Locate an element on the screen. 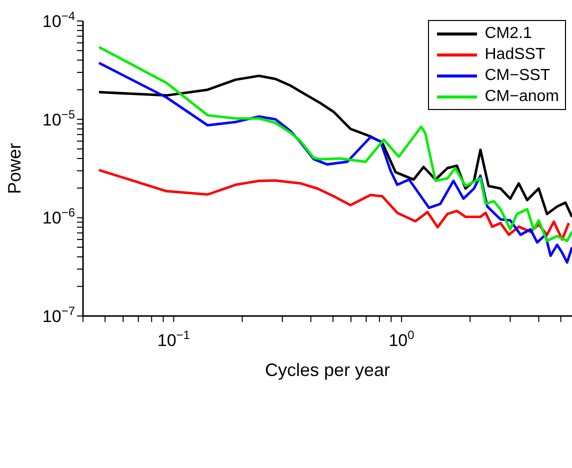 This screenshot has height=468, width=572. legend-label: HadSST is located at coordinates (515, 55).